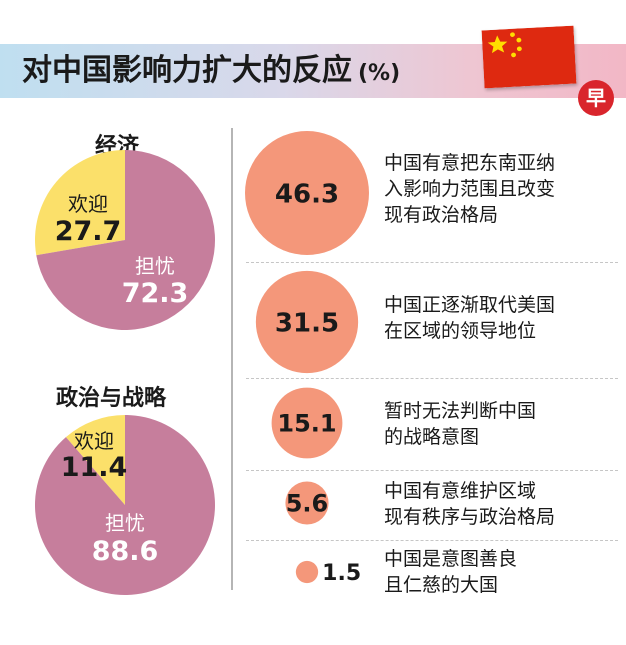  I want to click on bubble-description-0: 中国有意把东南亚纳 入影响力范围且改变 现有政治格局, so click(496, 189).